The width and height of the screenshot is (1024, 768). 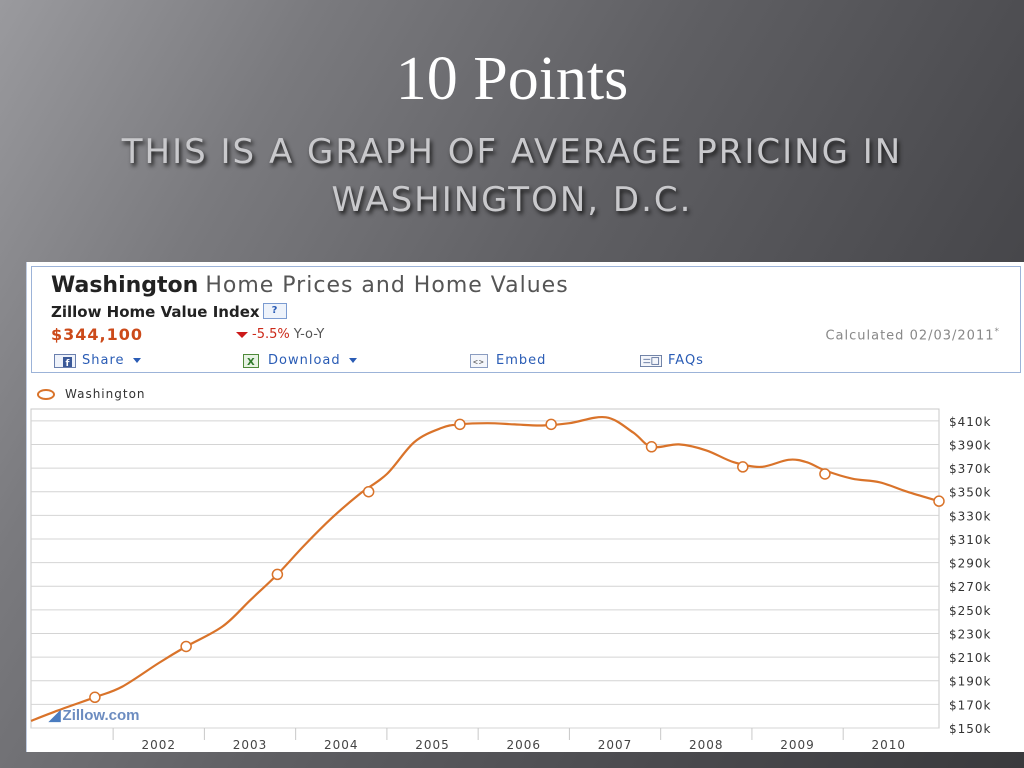 I want to click on download-button: X Download, so click(x=298, y=360).